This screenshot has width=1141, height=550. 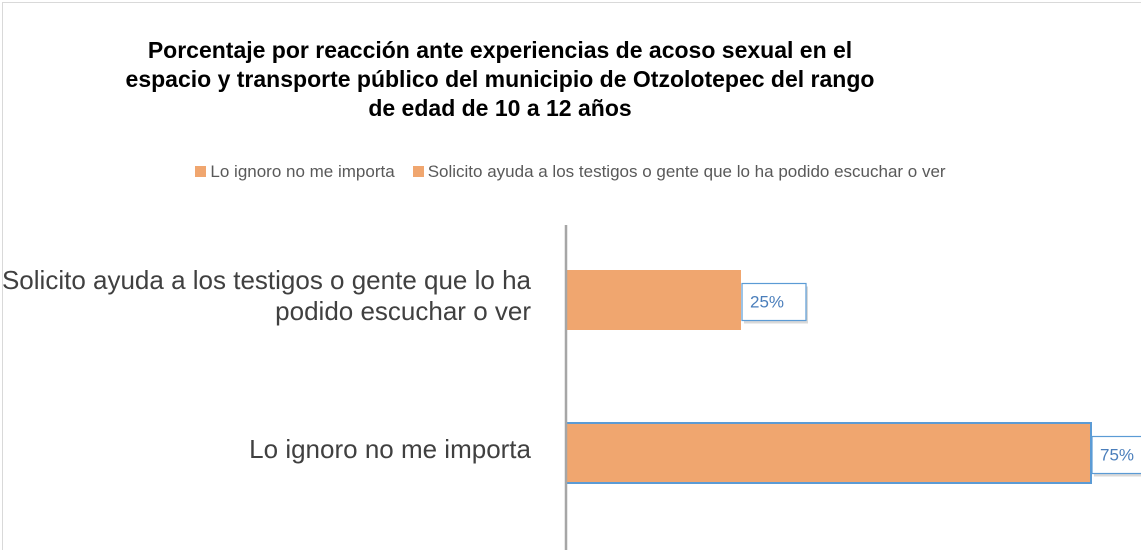 I want to click on legend-item: Lo ignoro no me importa, so click(x=295, y=172).